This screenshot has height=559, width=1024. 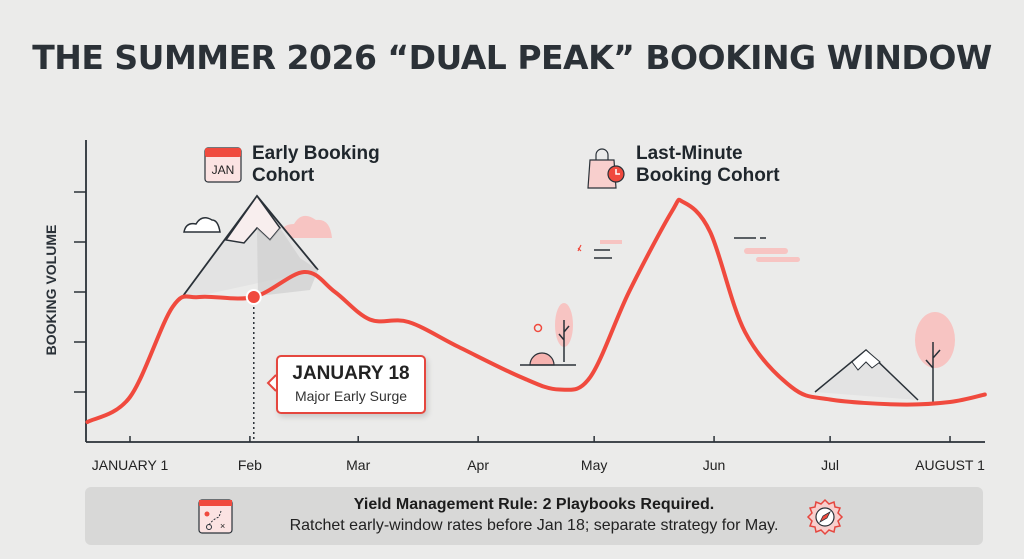 I want to click on y-axis-label: BOOKING VOLUME, so click(x=51, y=290).